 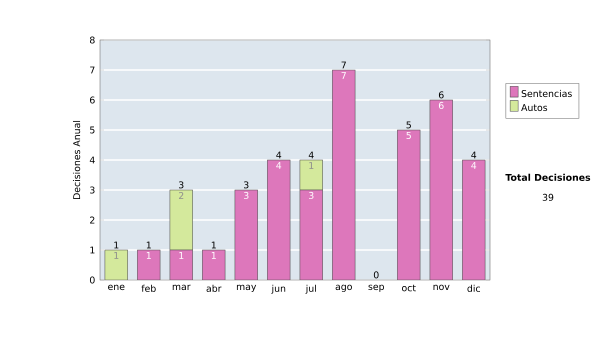 What do you see at coordinates (92, 190) in the screenshot?
I see `y-tick-label: 3` at bounding box center [92, 190].